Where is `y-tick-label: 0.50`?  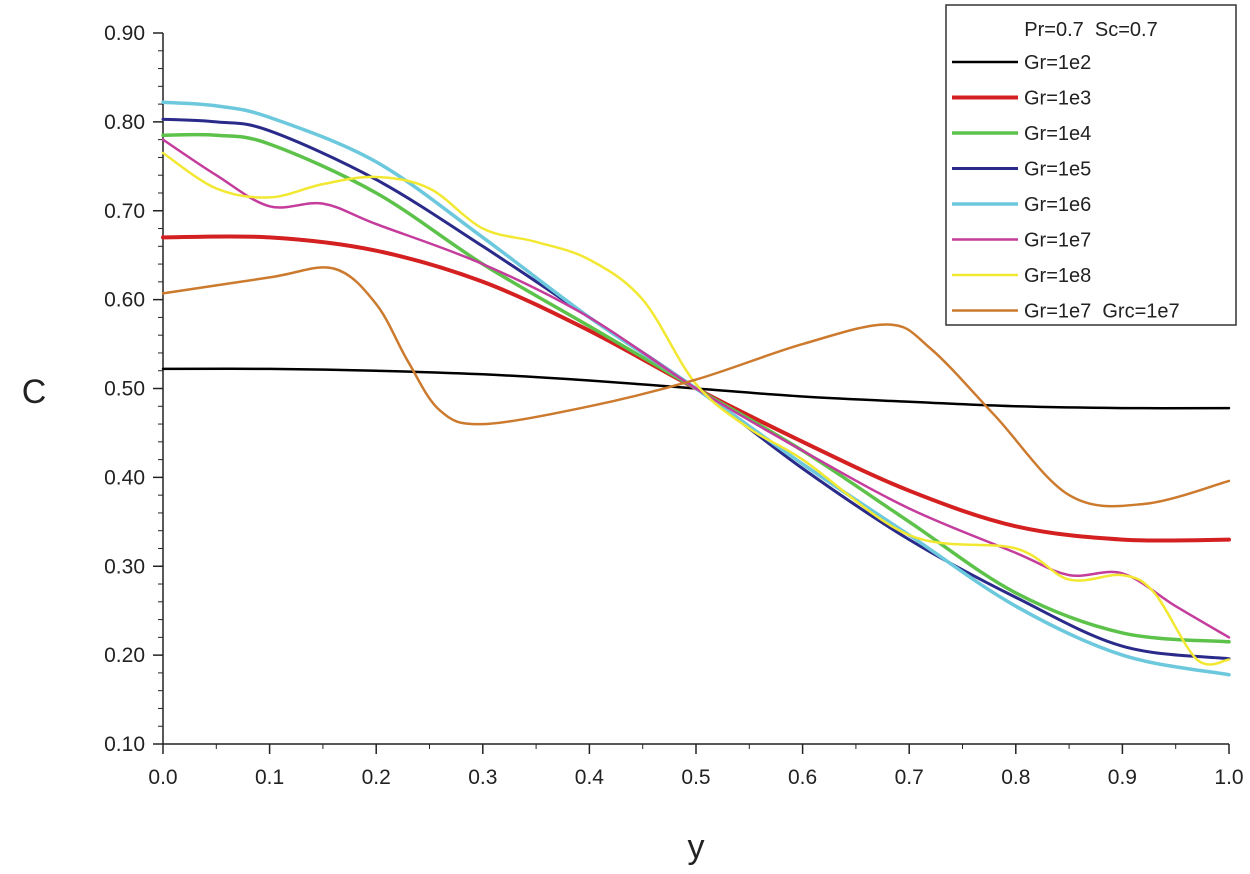
y-tick-label: 0.50 is located at coordinates (124, 389).